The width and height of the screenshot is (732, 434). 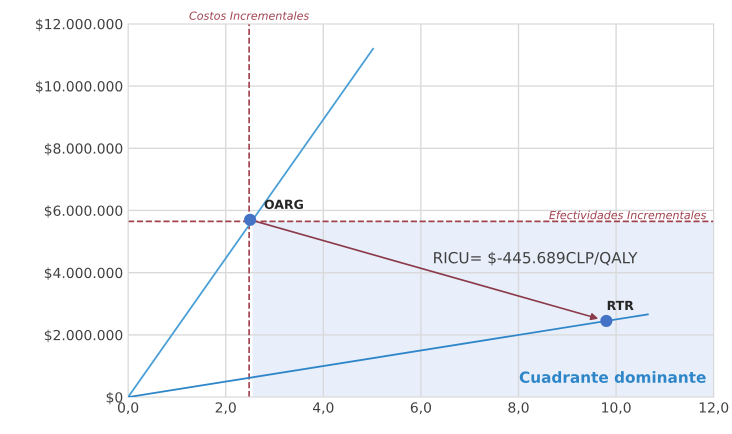 What do you see at coordinates (421, 408) in the screenshot?
I see `x-tick-label: 6,0` at bounding box center [421, 408].